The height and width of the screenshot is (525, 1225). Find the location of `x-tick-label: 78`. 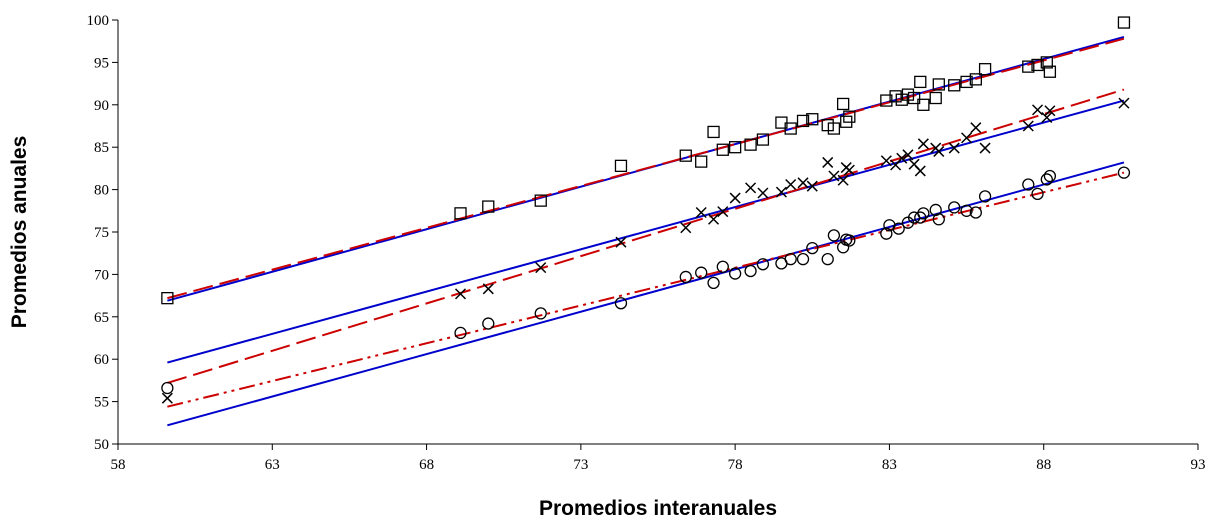

x-tick-label: 78 is located at coordinates (735, 465).